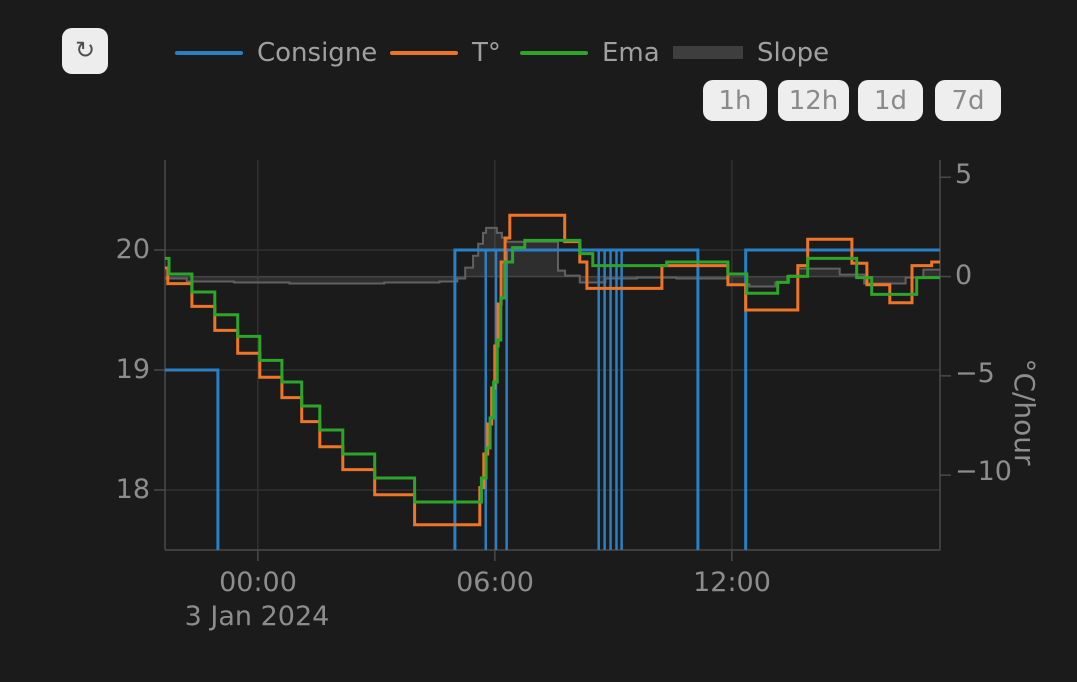  What do you see at coordinates (132, 249) in the screenshot?
I see `y-left-tick-20: 20` at bounding box center [132, 249].